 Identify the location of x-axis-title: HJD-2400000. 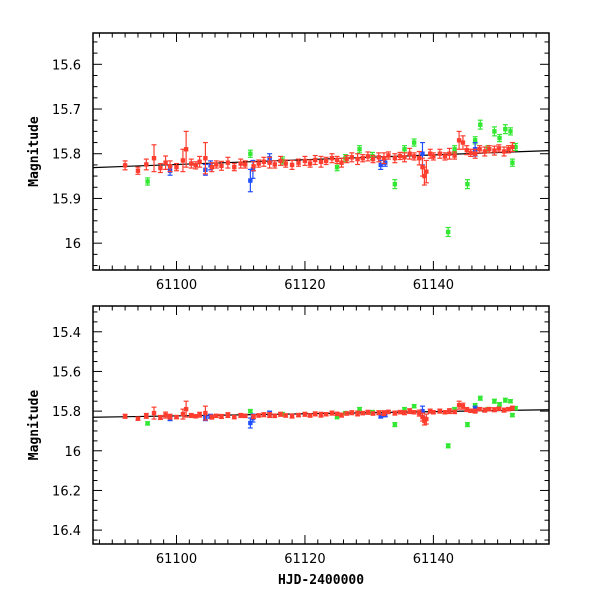
(321, 580).